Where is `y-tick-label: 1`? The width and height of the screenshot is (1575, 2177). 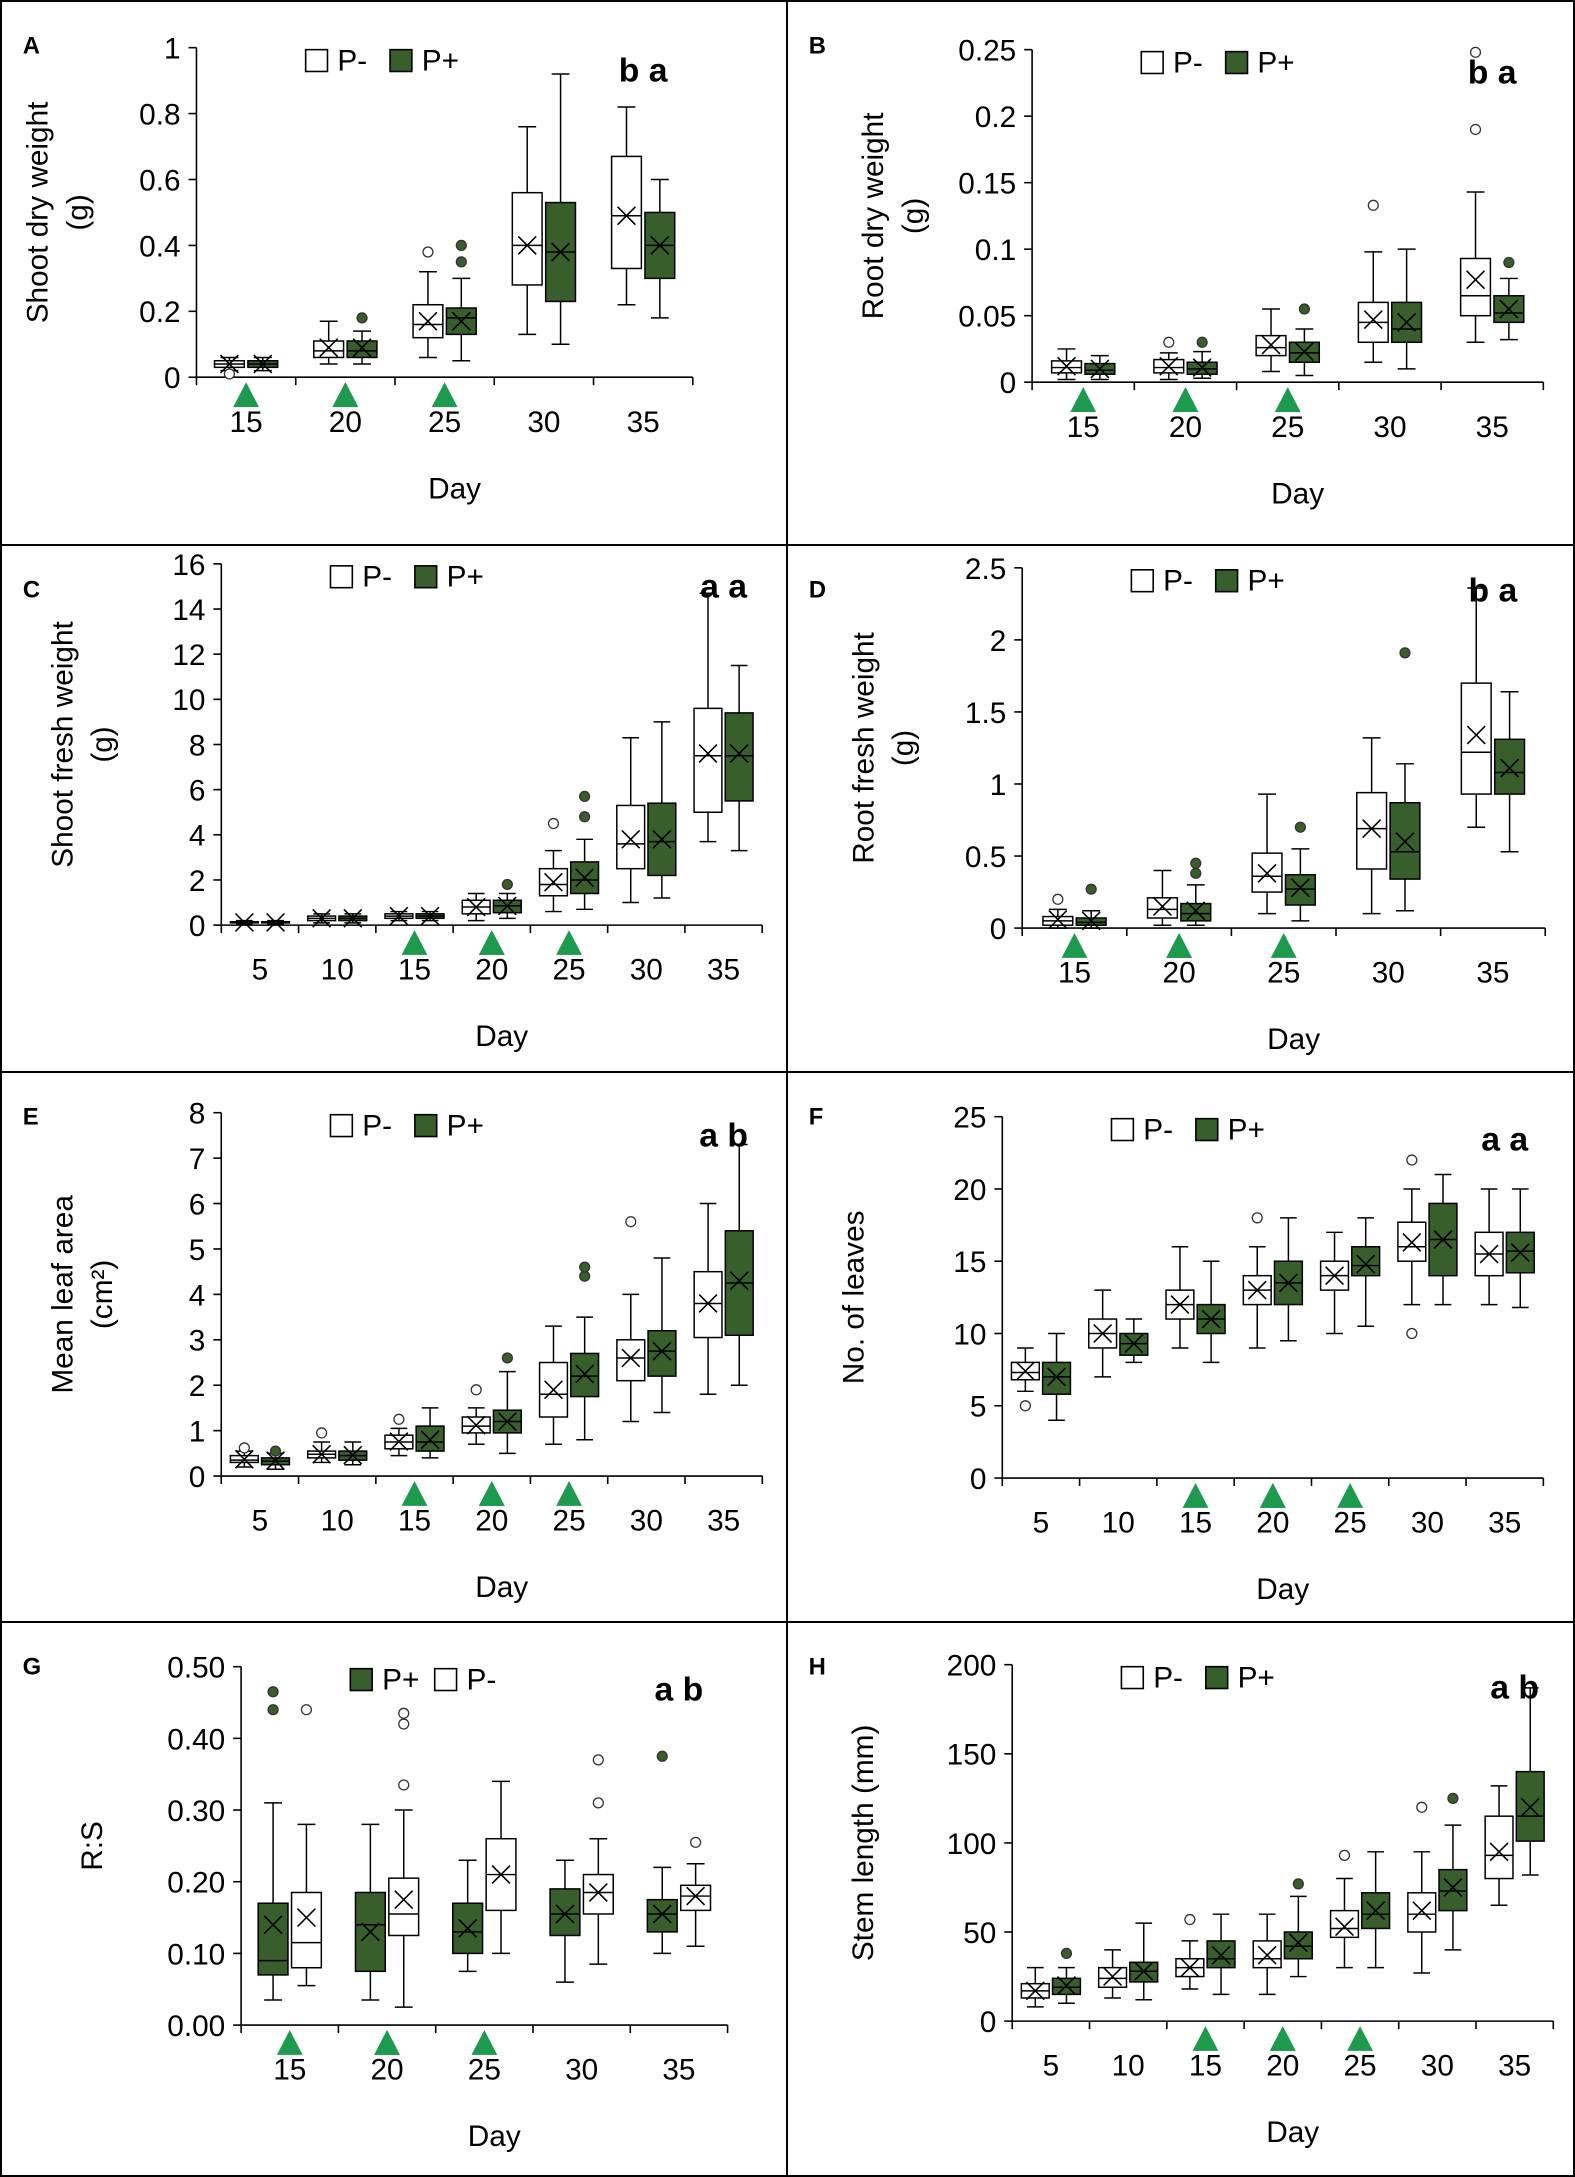
y-tick-label: 1 is located at coordinates (998, 785).